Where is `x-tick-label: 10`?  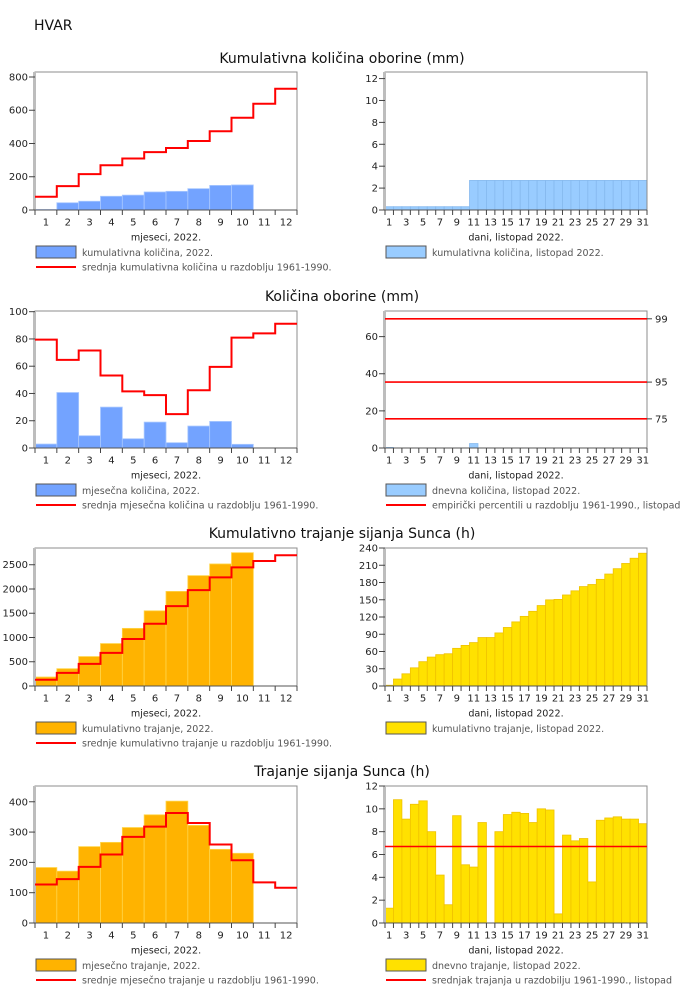
x-tick-label: 10 is located at coordinates (242, 699).